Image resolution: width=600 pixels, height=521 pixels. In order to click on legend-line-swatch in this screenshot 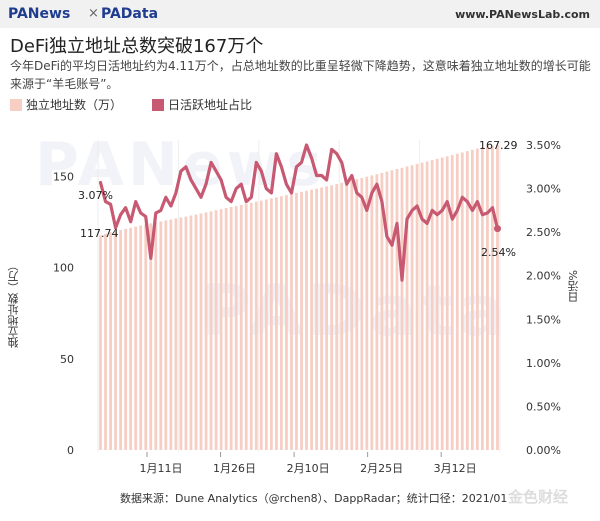, I will do `click(158, 105)`.